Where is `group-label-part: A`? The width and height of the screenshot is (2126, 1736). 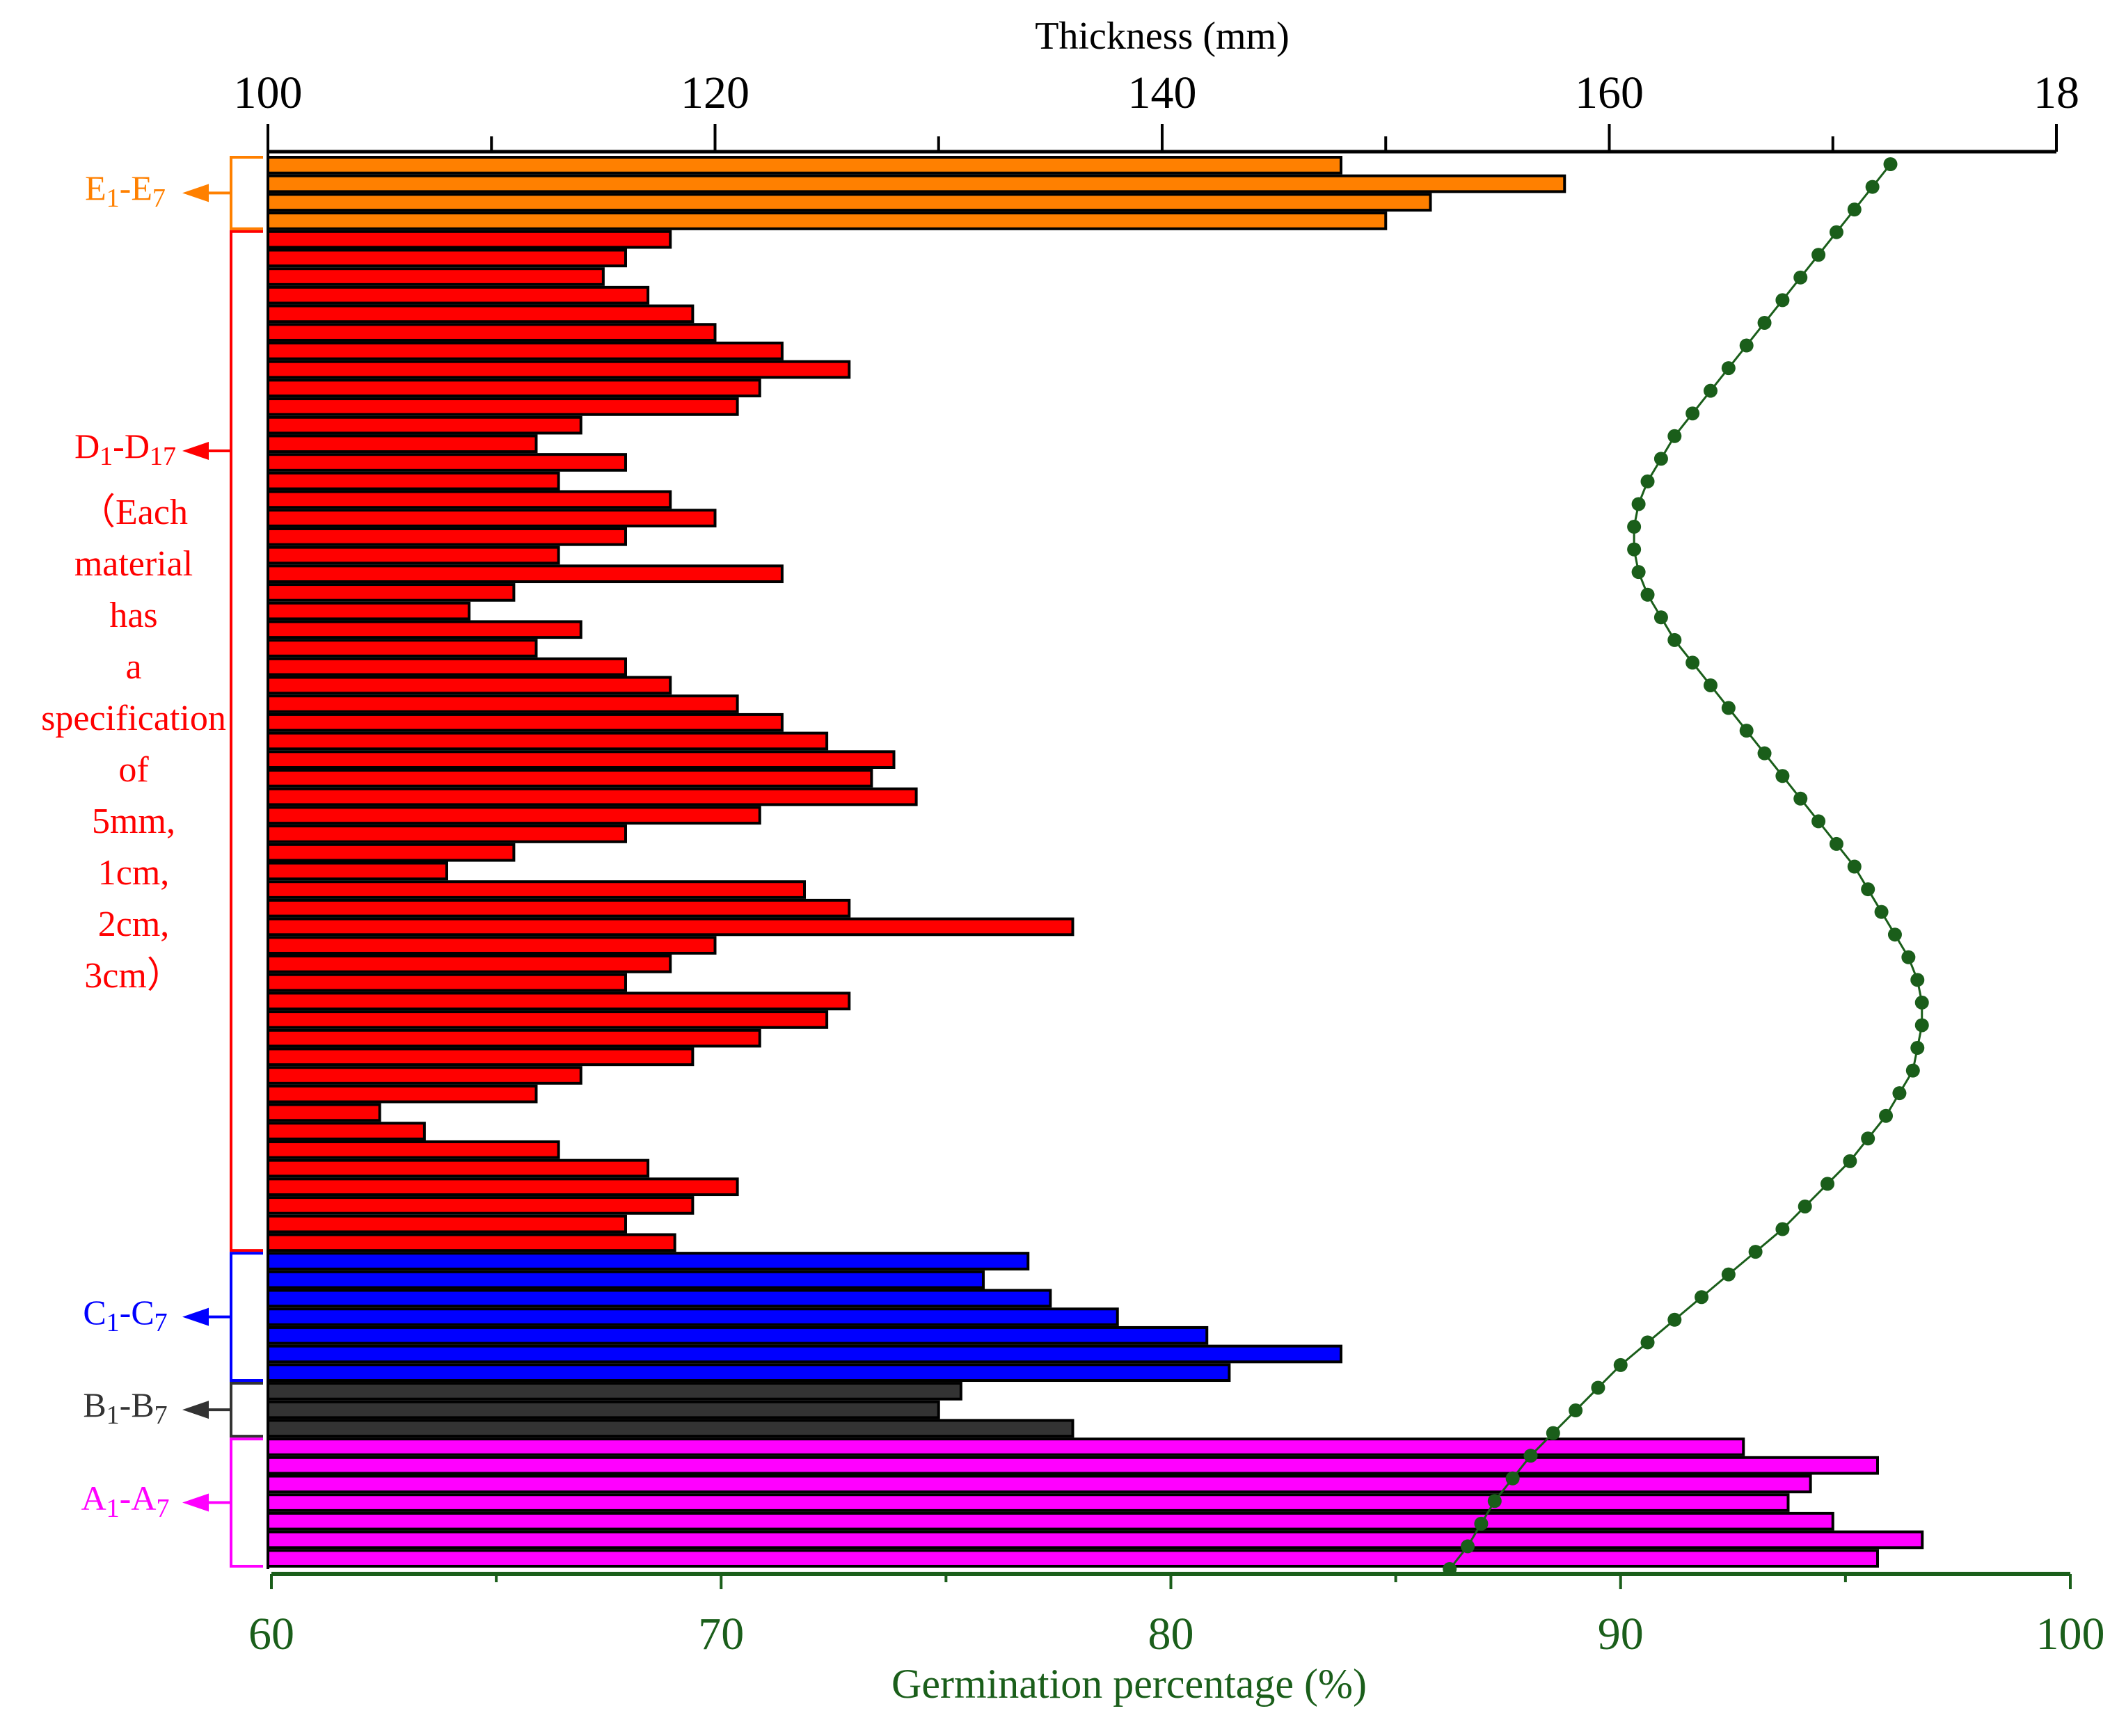
group-label-part: A is located at coordinates (93, 1498).